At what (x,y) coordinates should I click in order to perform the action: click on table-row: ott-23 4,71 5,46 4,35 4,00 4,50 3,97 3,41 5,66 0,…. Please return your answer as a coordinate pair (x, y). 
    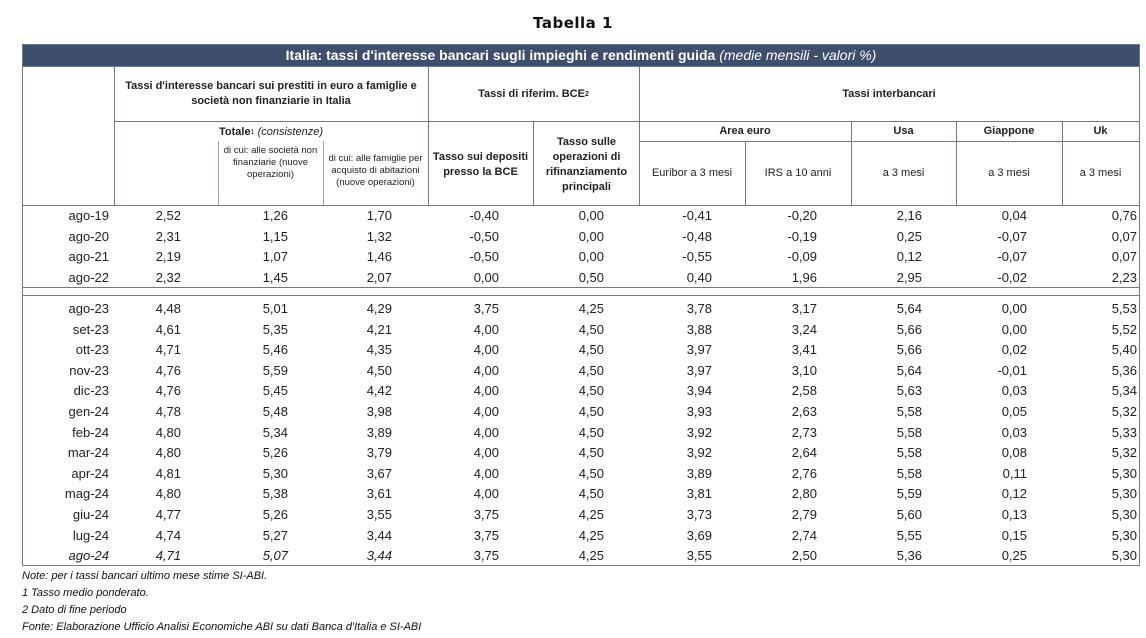
    Looking at the image, I should click on (581, 349).